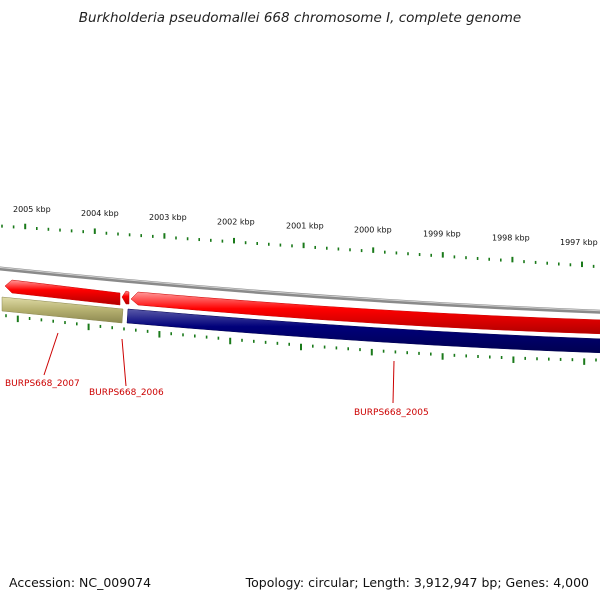 The image size is (600, 600). Describe the element at coordinates (365, 313) in the screenshot. I see `gene-arrow-burps668-2005` at that location.